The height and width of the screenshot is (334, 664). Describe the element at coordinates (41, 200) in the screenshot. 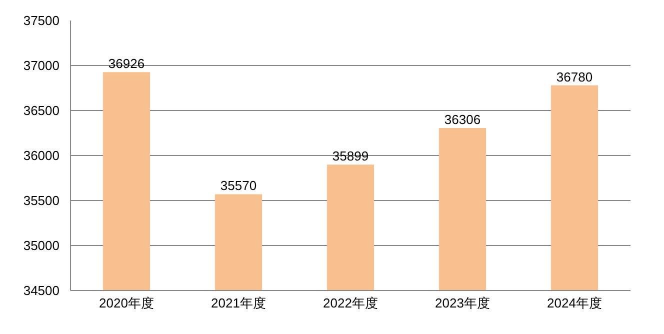

I see `y-tick-label: 35500` at that location.